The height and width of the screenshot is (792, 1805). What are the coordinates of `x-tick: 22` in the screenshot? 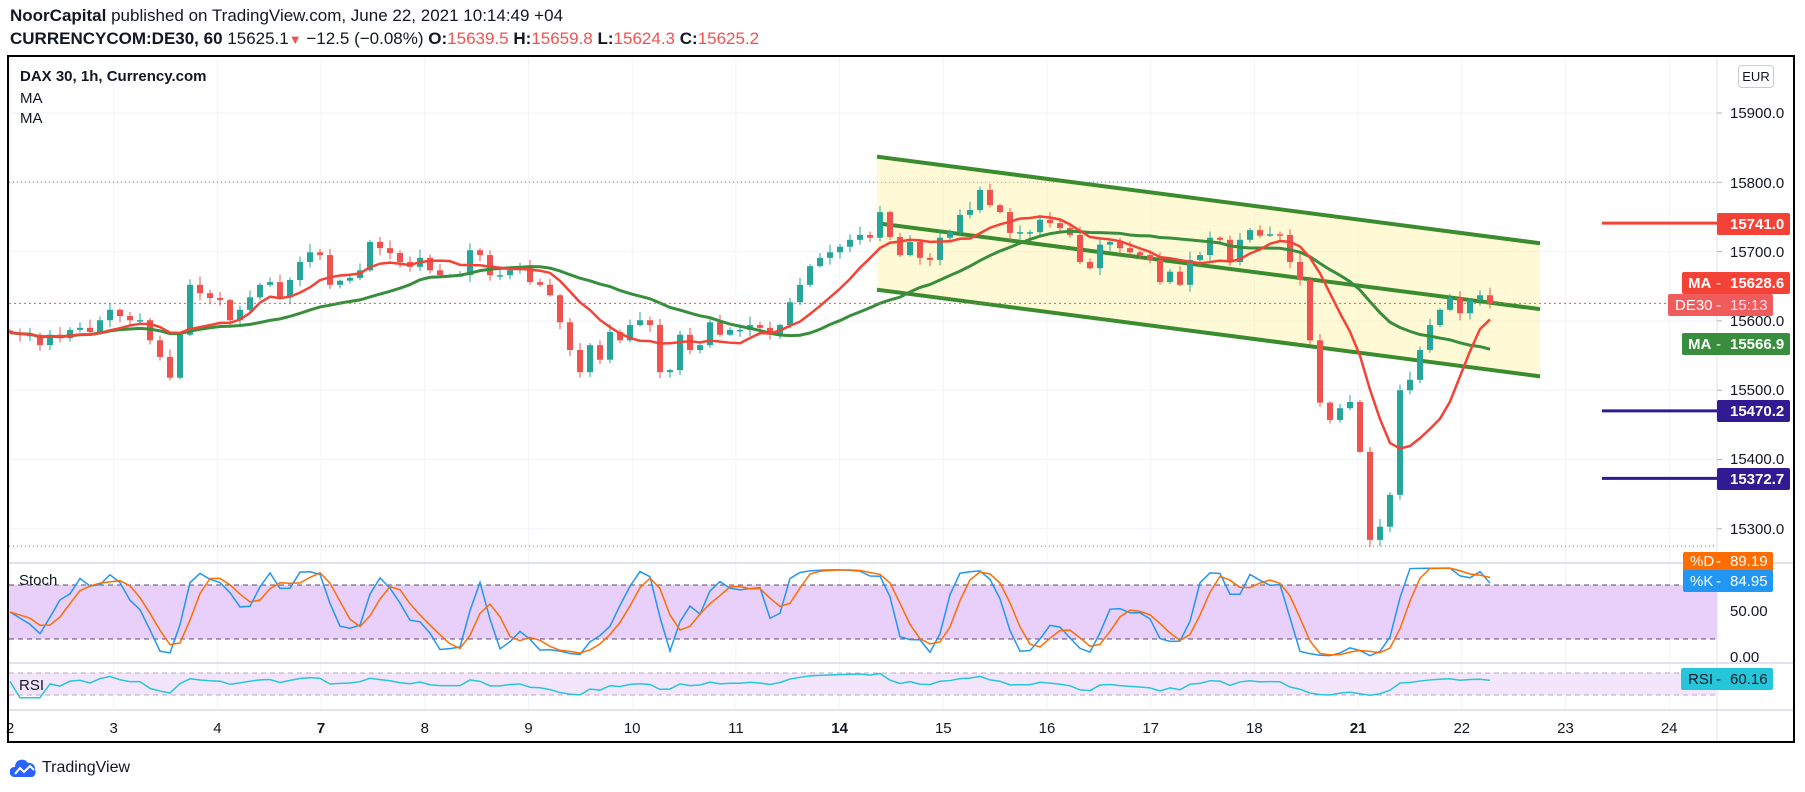 It's located at (1461, 728).